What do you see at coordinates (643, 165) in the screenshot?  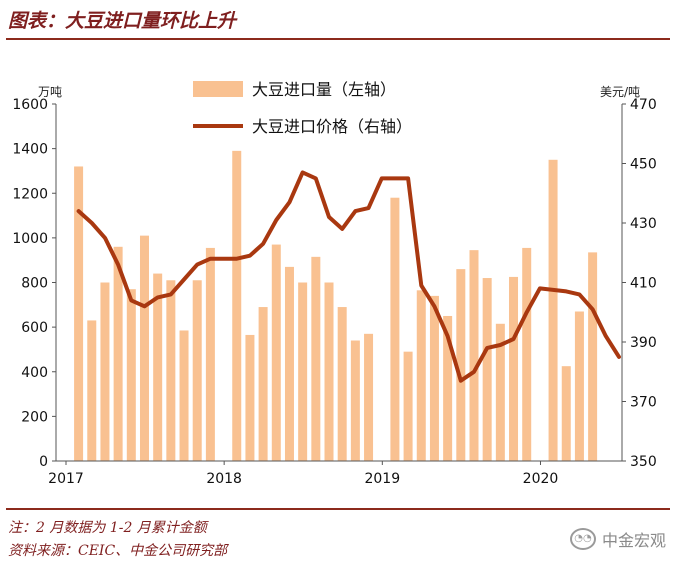 I see `right-tick-label: 450` at bounding box center [643, 165].